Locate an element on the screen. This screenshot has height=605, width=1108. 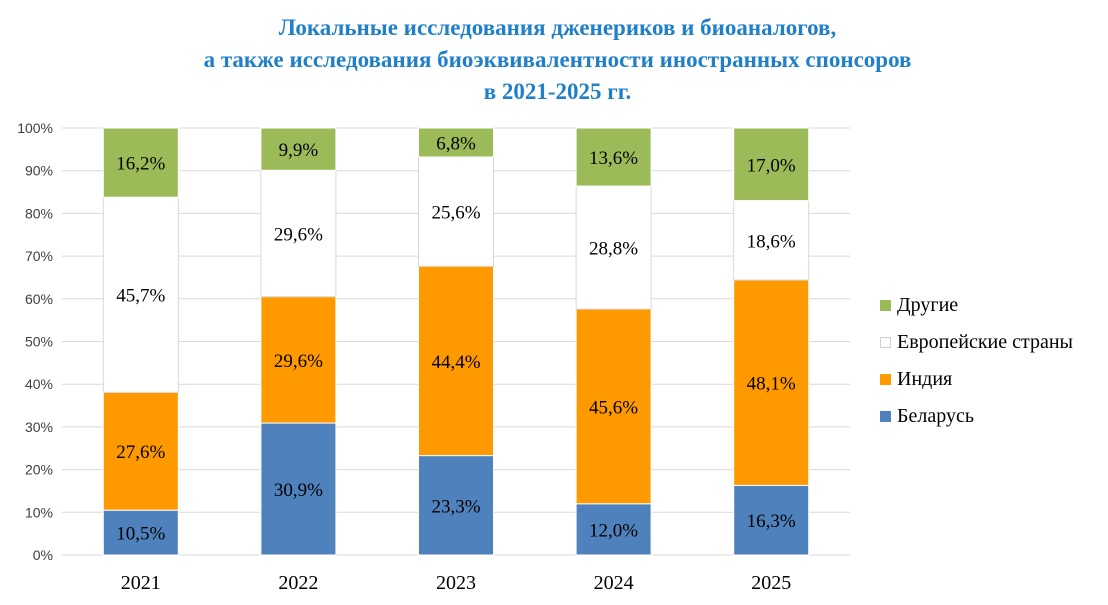
x-tick-label: 2023 is located at coordinates (456, 583).